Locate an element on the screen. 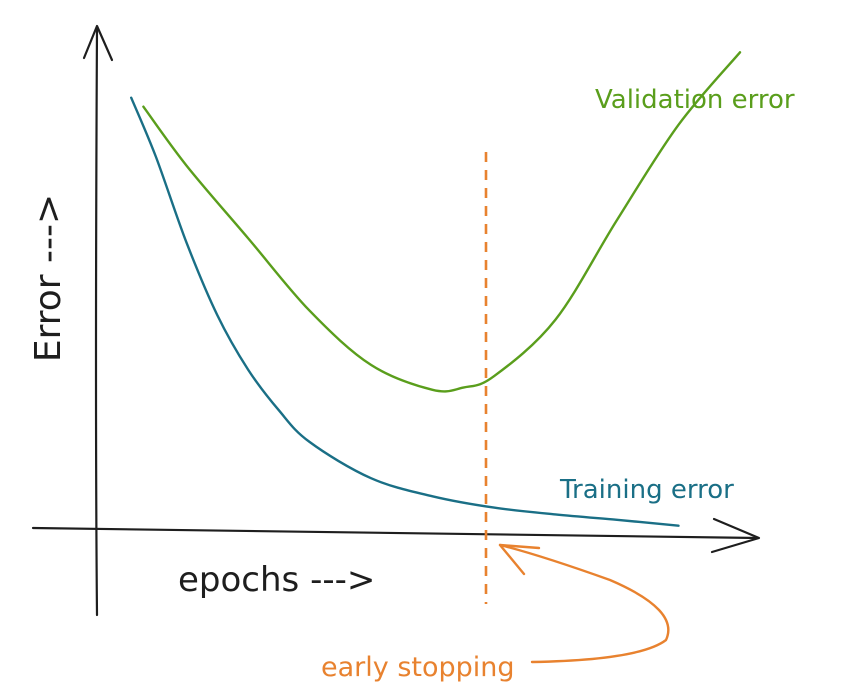  y-axis-label: Error ---> is located at coordinates (48, 278).